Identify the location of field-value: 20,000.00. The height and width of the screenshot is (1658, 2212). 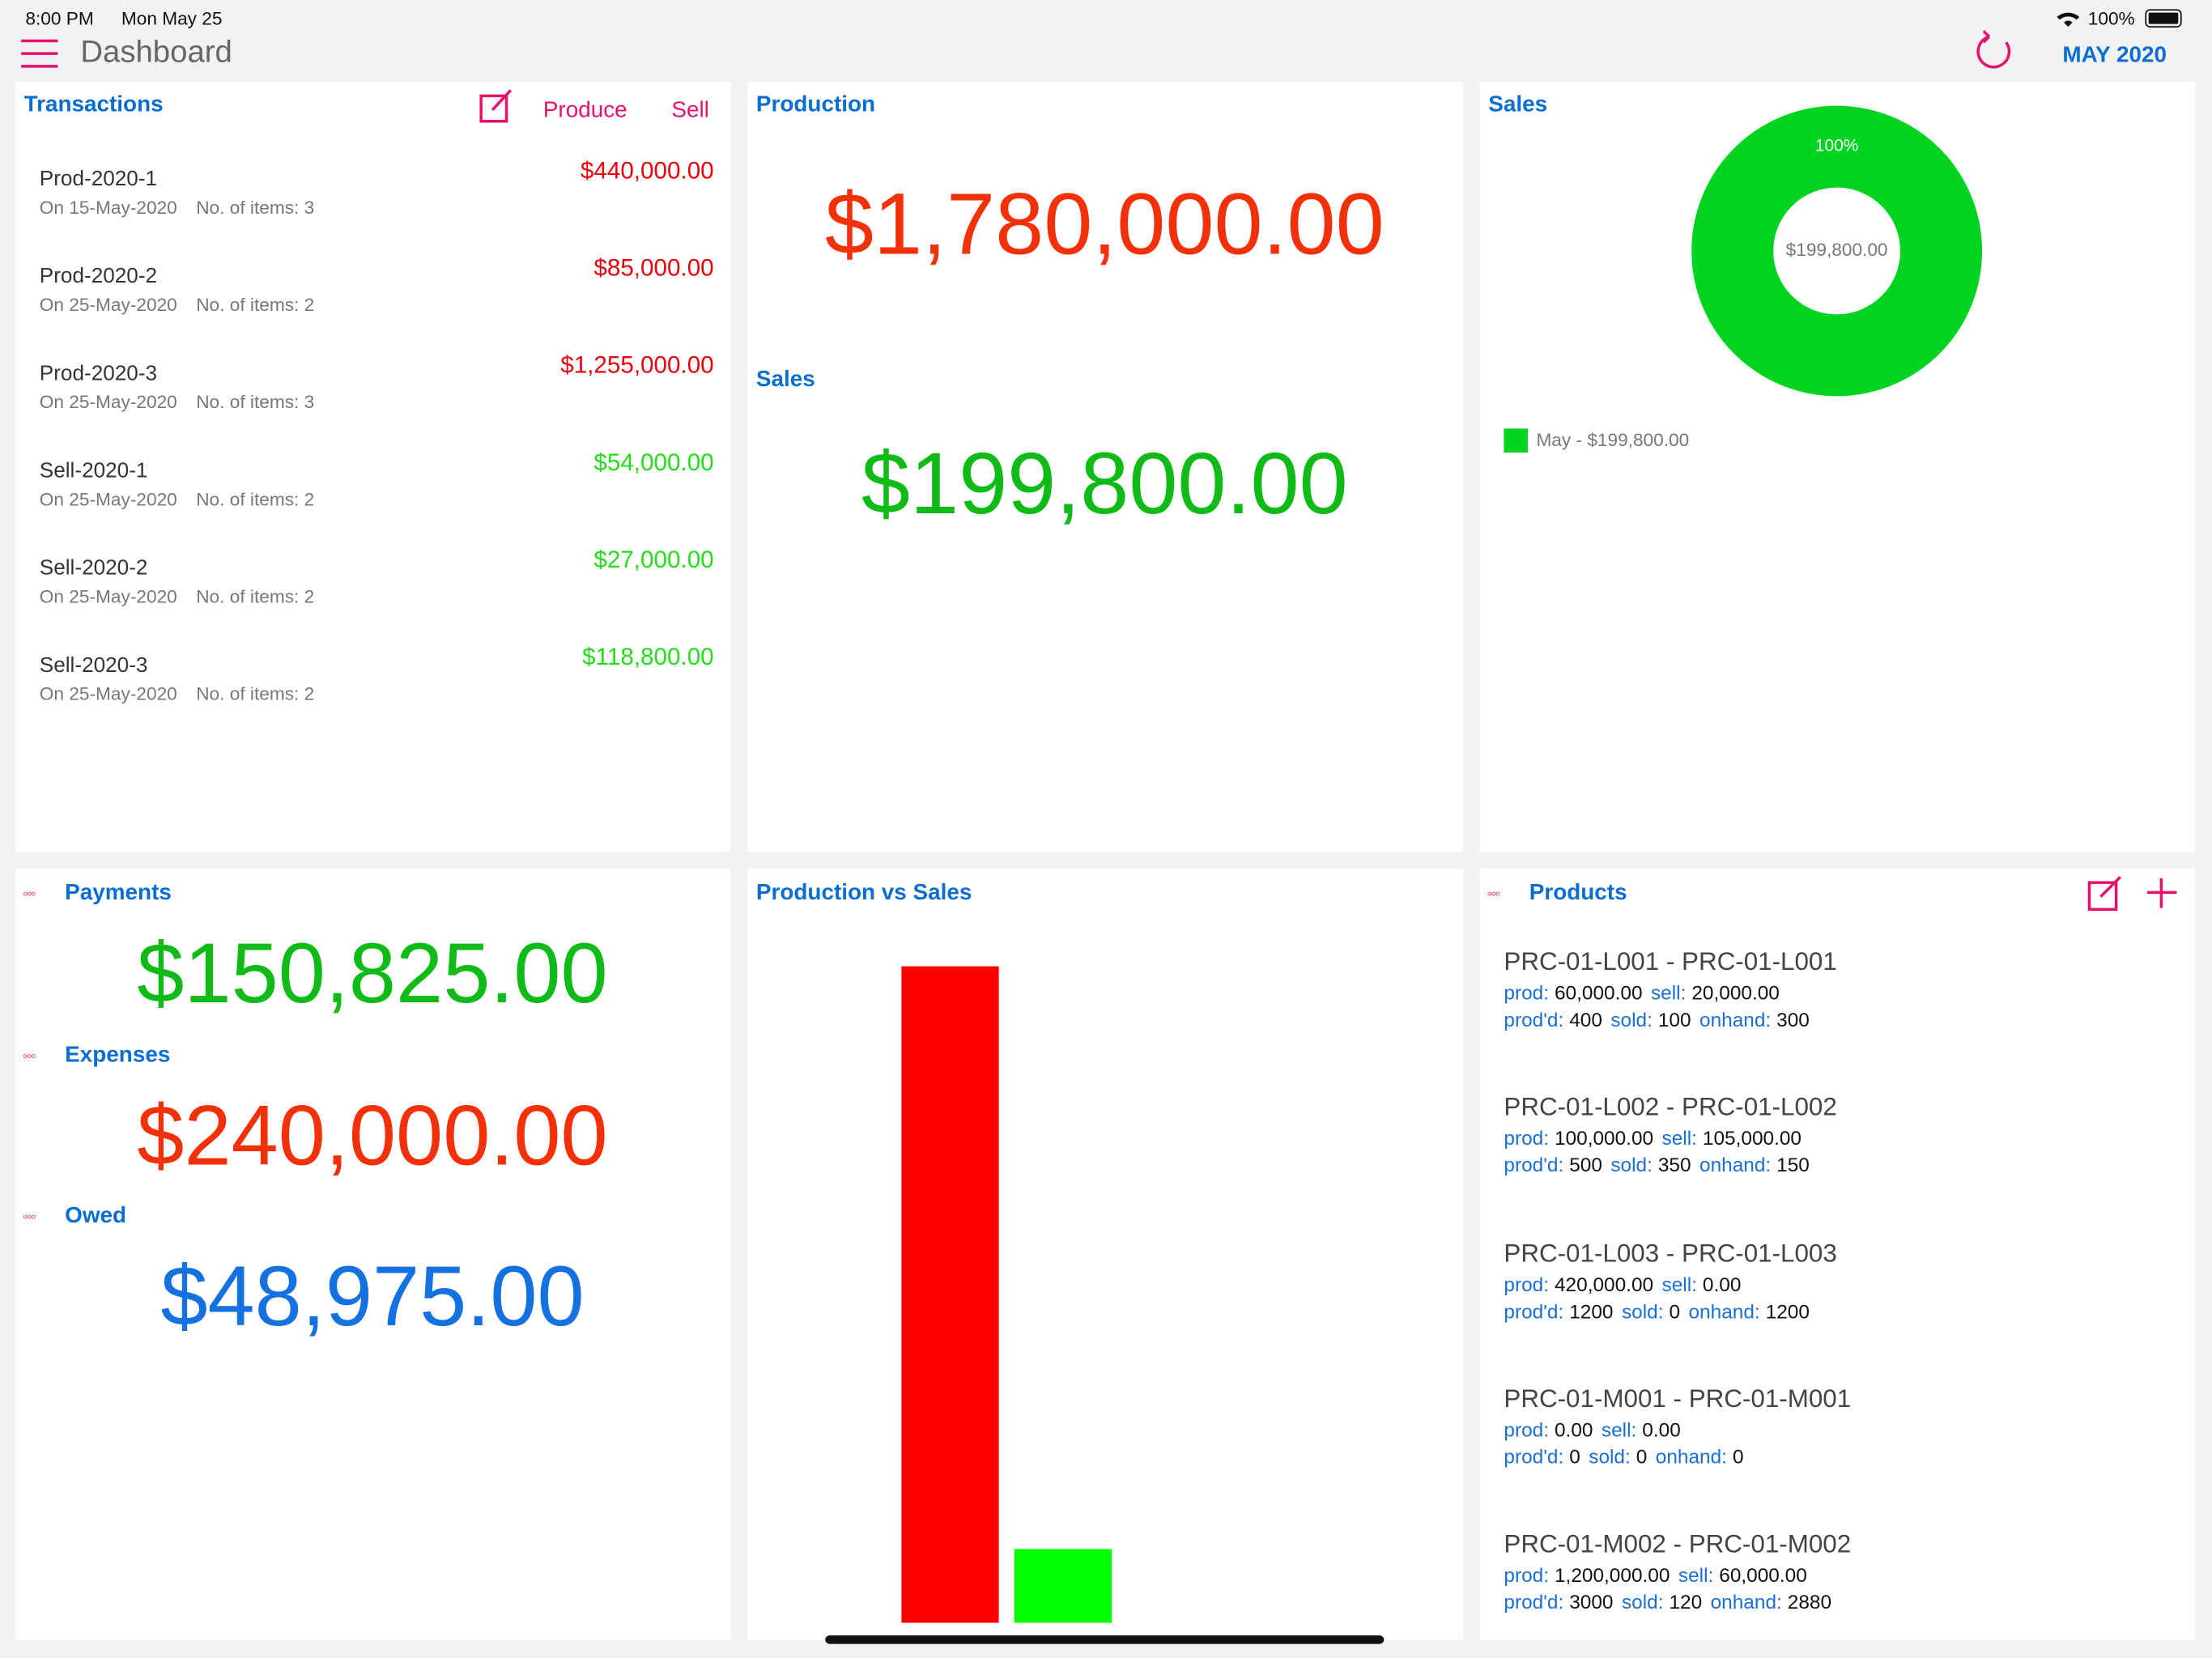
(1736, 992).